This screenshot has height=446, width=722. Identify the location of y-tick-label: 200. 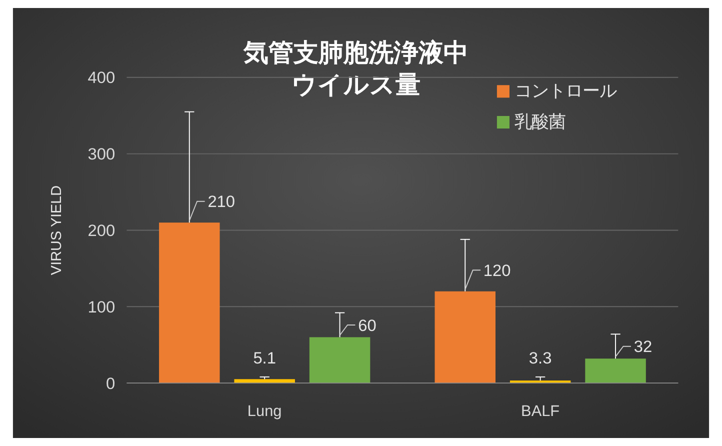
(102, 231).